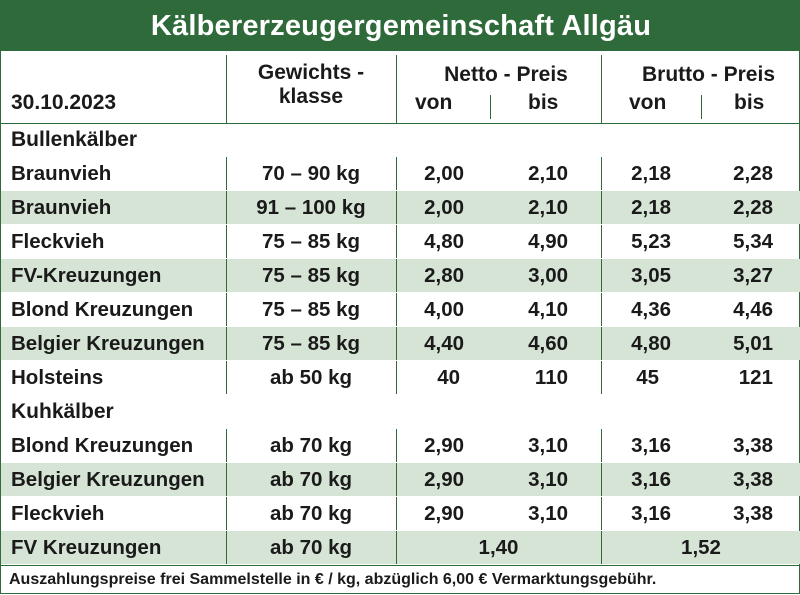 This screenshot has width=800, height=595. Describe the element at coordinates (400, 513) in the screenshot. I see `table-row: Fleckvieh ab 70 kg 2,90 3,10 3,16 3,38` at that location.